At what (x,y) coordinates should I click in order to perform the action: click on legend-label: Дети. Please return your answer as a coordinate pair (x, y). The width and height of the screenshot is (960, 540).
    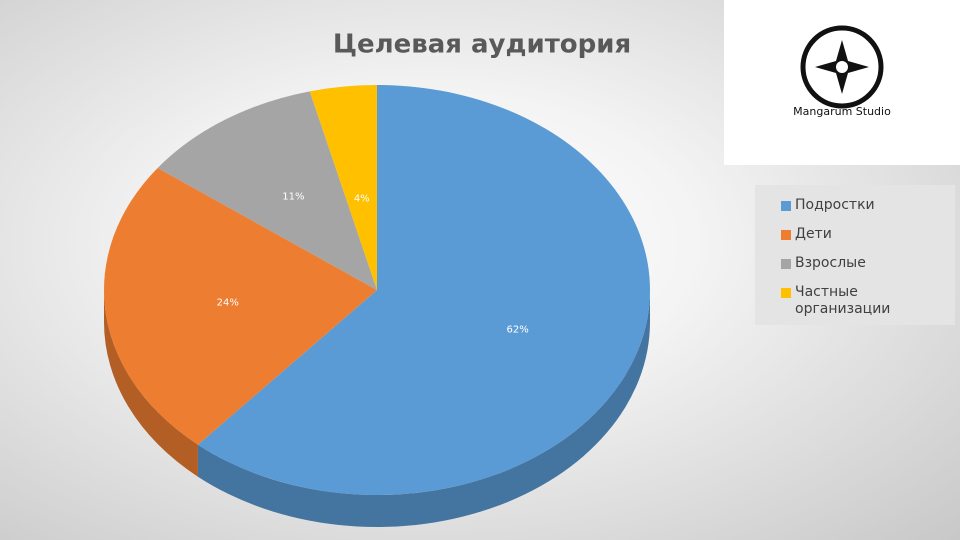
    Looking at the image, I should click on (813, 234).